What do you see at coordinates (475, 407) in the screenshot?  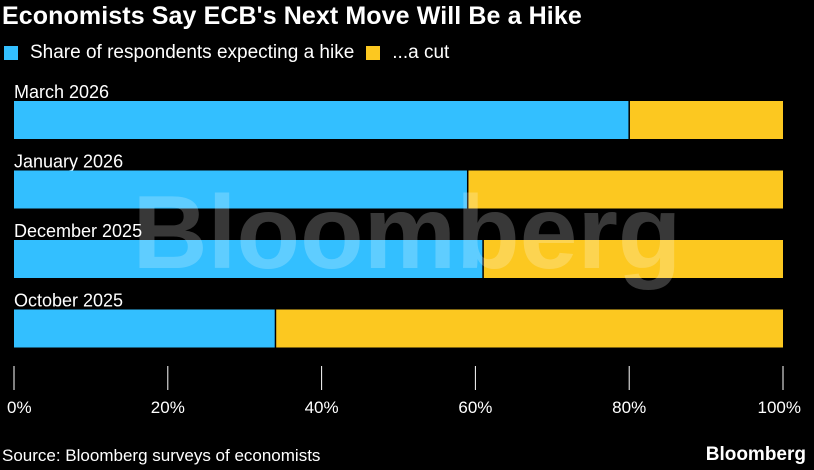 I see `x-tick-label: 60%` at bounding box center [475, 407].